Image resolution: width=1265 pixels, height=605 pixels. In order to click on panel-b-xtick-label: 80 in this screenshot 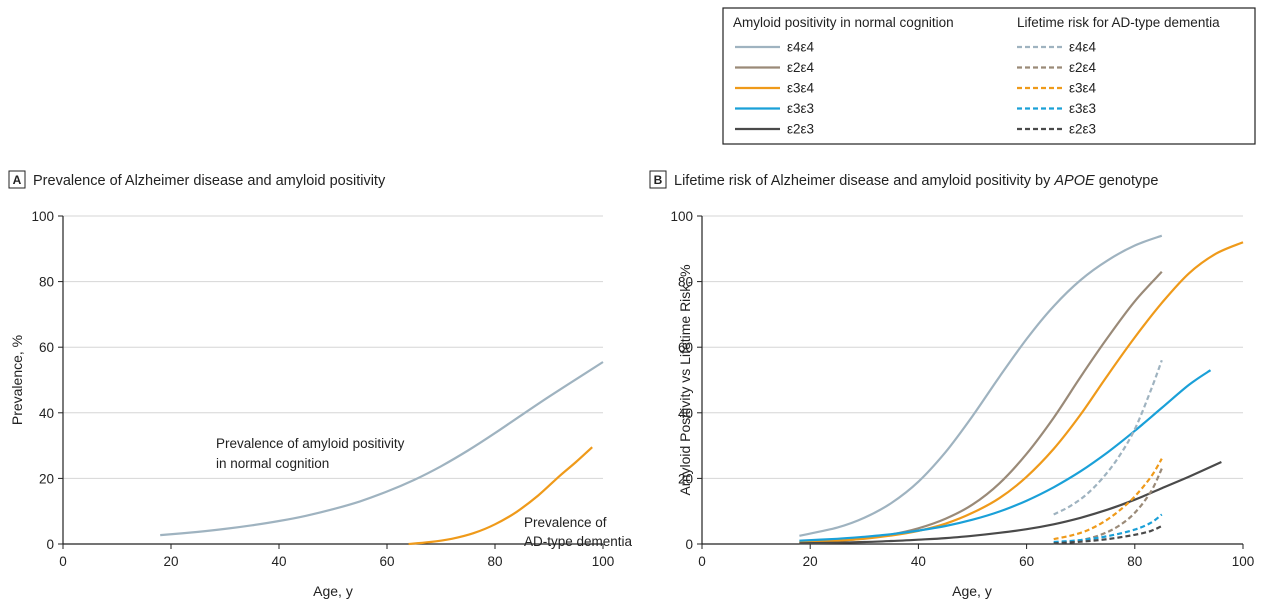, I will do `click(1134, 561)`.